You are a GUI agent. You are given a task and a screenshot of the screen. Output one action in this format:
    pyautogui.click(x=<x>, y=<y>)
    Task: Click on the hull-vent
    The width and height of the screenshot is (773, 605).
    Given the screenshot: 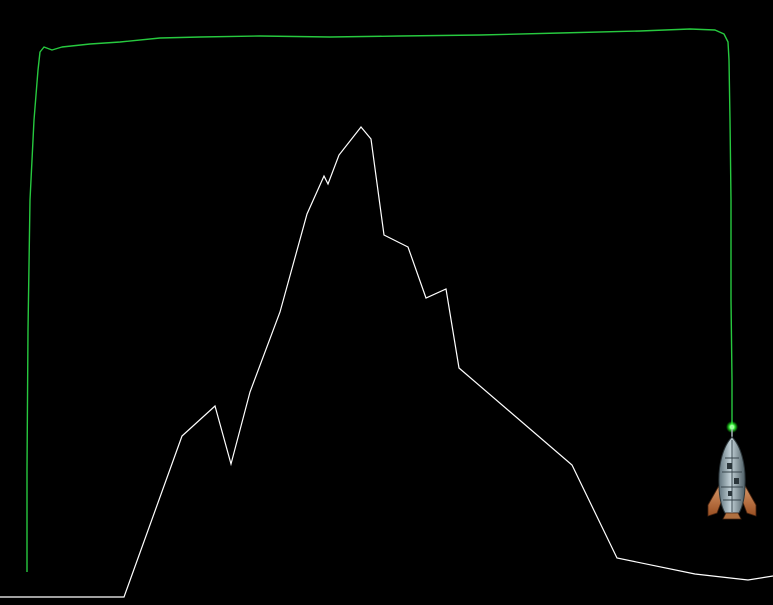 What is the action you would take?
    pyautogui.click(x=730, y=493)
    